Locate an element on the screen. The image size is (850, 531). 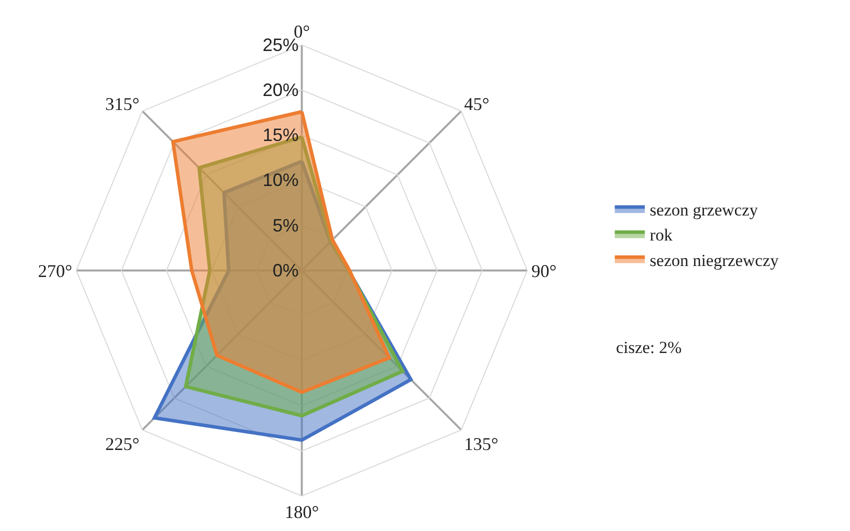
spoke-label: 180° is located at coordinates (301, 512).